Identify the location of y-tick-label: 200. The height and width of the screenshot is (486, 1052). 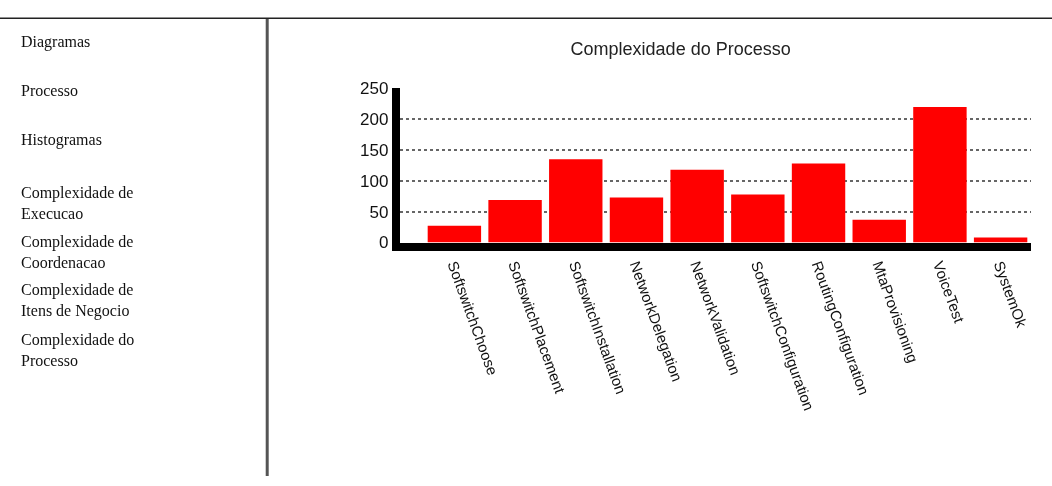
(374, 120).